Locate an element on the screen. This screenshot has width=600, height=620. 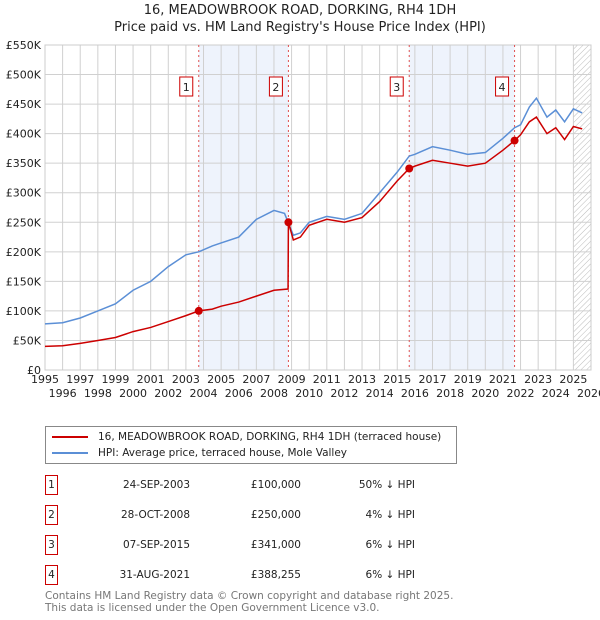
y-tick-label: £400K is located at coordinates (24, 134).